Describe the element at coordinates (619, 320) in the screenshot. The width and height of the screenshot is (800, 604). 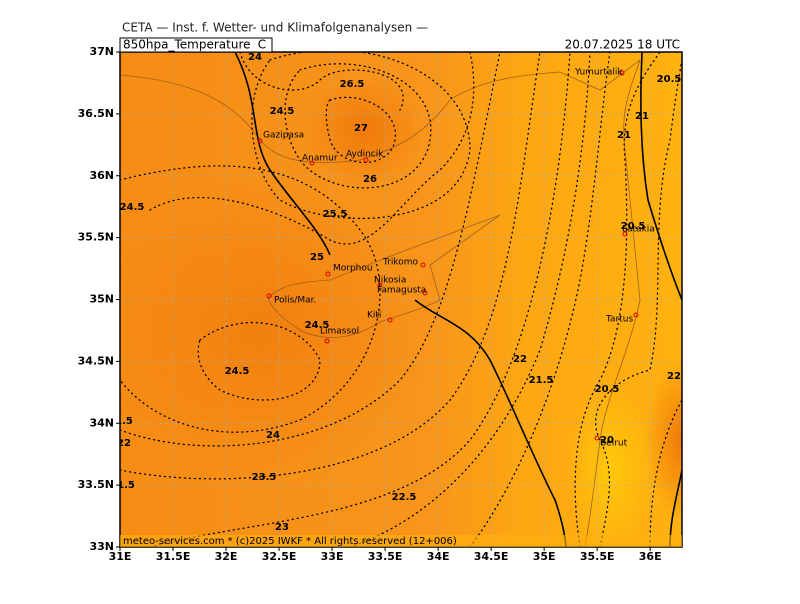
I see `city-label: Tartus` at that location.